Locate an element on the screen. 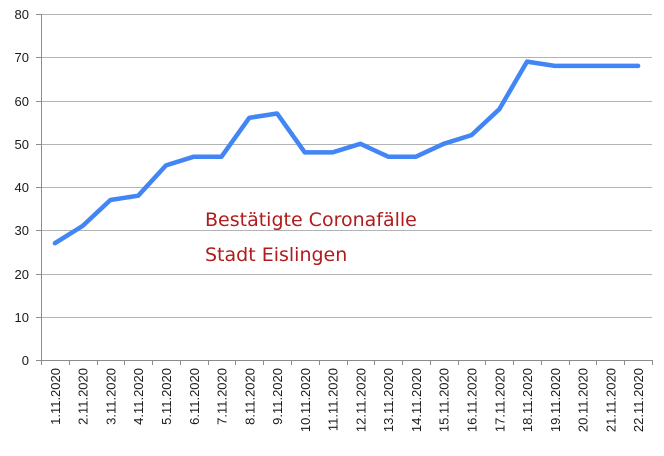  x-tick-label: 22.11.2020 is located at coordinates (638, 400).